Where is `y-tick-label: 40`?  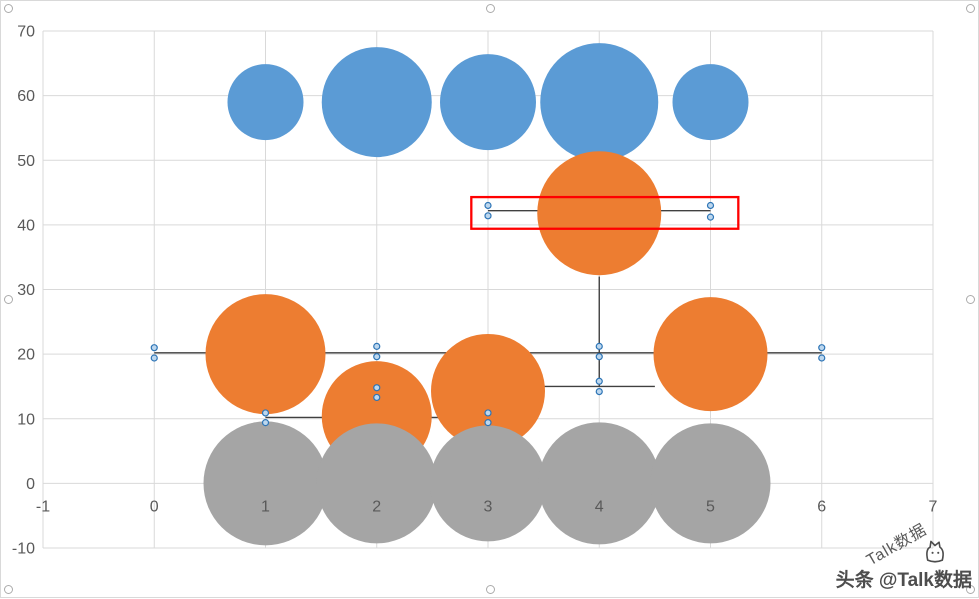 y-tick-label: 40 is located at coordinates (26, 225).